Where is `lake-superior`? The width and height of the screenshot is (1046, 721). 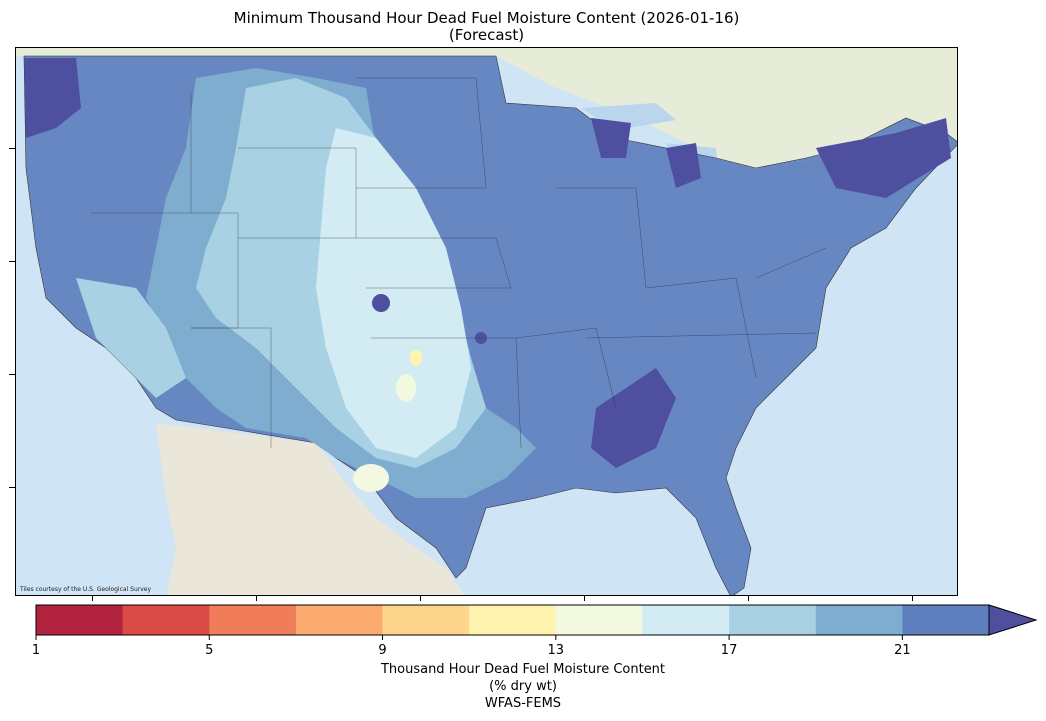 lake-superior is located at coordinates (628, 116).